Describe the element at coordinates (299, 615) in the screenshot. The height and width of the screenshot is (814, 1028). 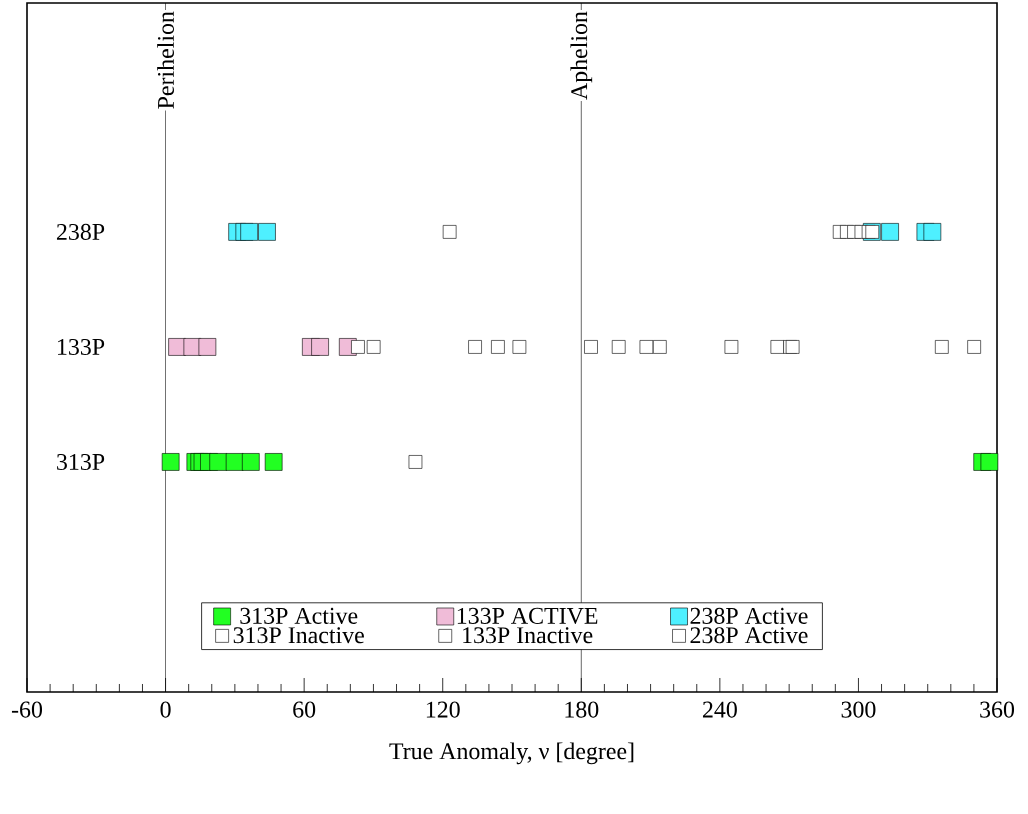
I see `legend-label: 313P Active` at that location.